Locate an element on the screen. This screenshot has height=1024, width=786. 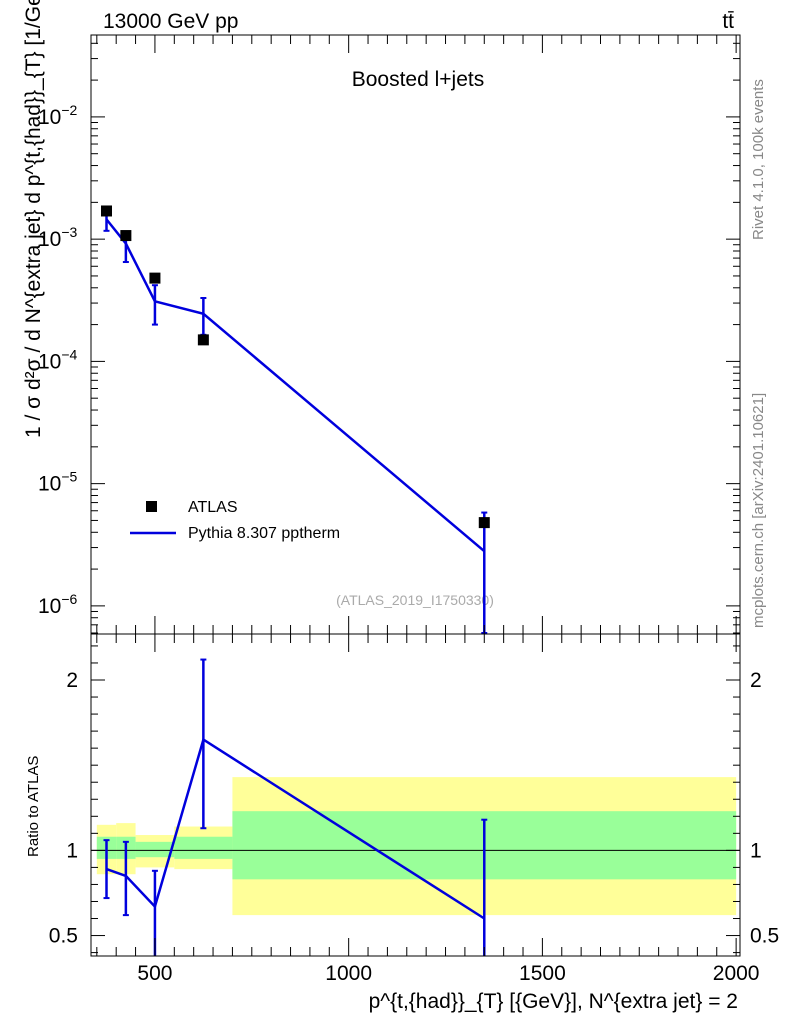
energy-label: 13000 GeV pp is located at coordinates (170, 21).